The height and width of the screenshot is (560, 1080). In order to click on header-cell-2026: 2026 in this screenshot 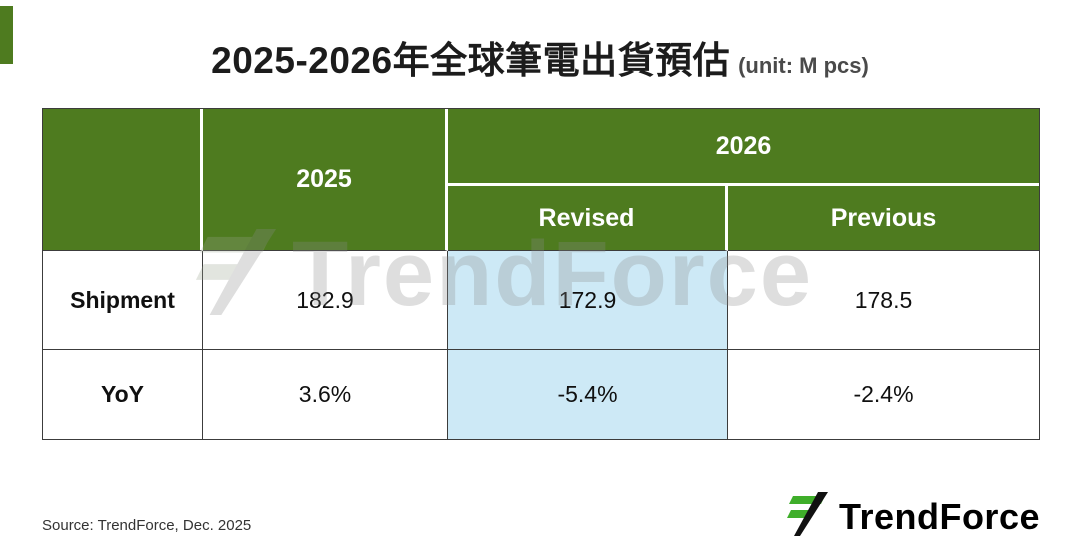, I will do `click(743, 147)`.